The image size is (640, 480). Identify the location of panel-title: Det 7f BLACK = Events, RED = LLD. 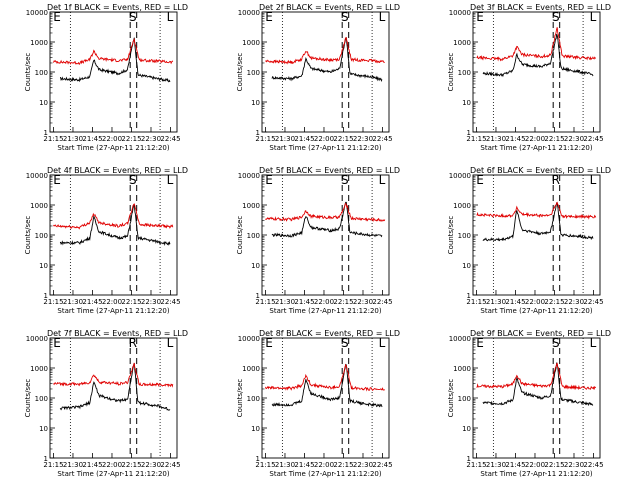
(117, 333).